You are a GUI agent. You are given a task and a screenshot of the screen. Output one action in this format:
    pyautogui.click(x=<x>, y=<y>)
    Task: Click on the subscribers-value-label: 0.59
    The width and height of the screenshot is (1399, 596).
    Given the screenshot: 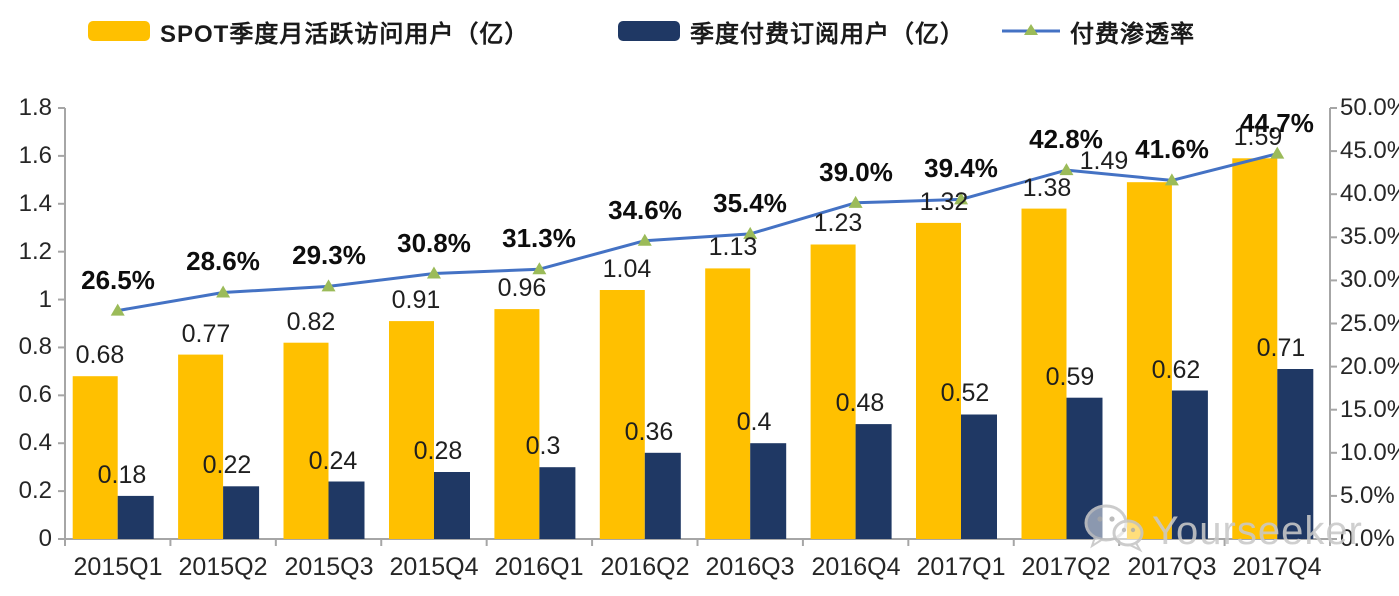 What is the action you would take?
    pyautogui.click(x=1070, y=377)
    